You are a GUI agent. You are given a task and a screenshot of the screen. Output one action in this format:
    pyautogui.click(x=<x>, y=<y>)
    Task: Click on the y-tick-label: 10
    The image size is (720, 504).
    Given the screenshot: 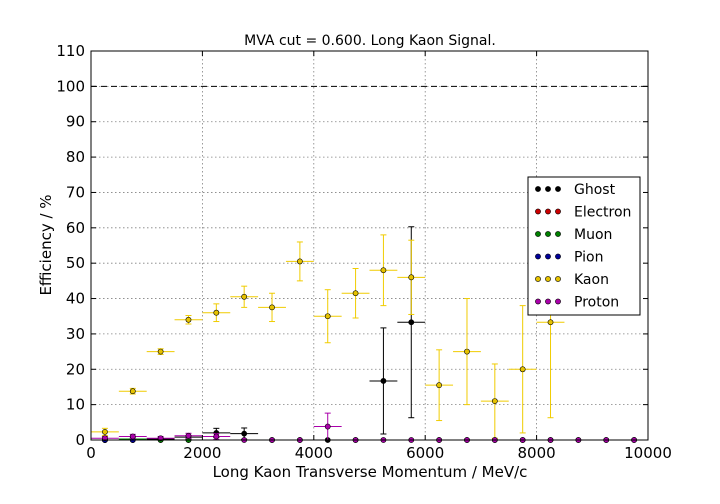 What is the action you would take?
    pyautogui.click(x=75, y=405)
    